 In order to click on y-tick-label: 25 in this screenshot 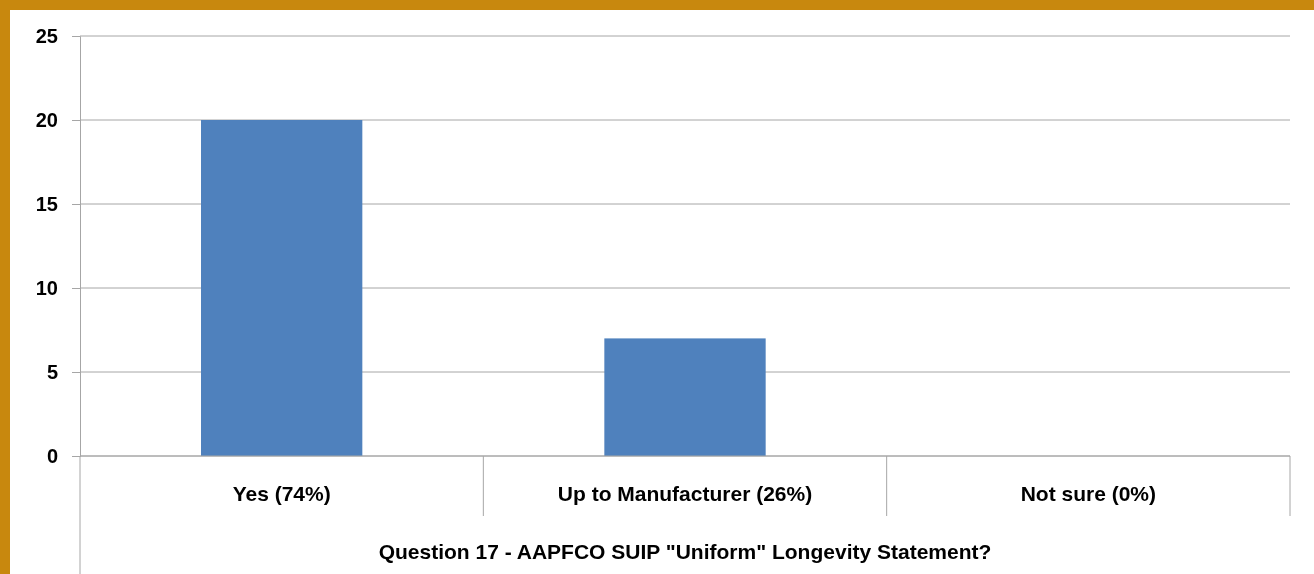, I will do `click(46, 35)`.